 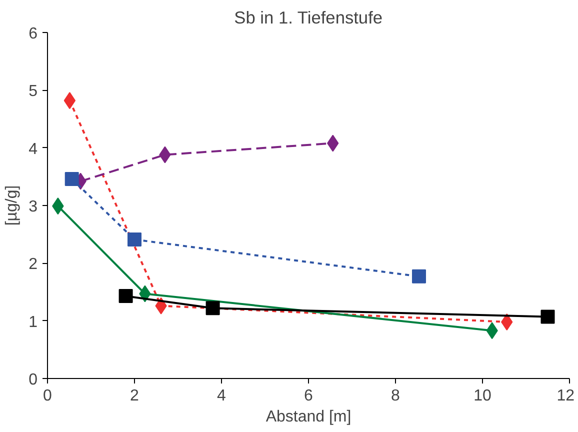 I want to click on x-axis-title: Abstand [m], so click(x=309, y=417).